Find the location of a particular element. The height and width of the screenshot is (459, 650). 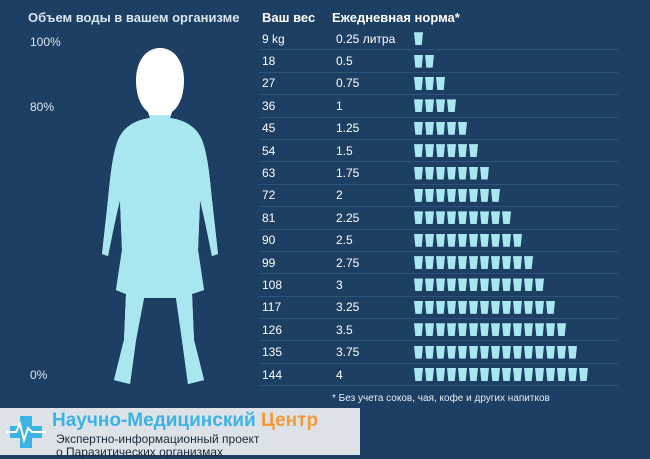

table-row: 72 2 is located at coordinates (438, 196).